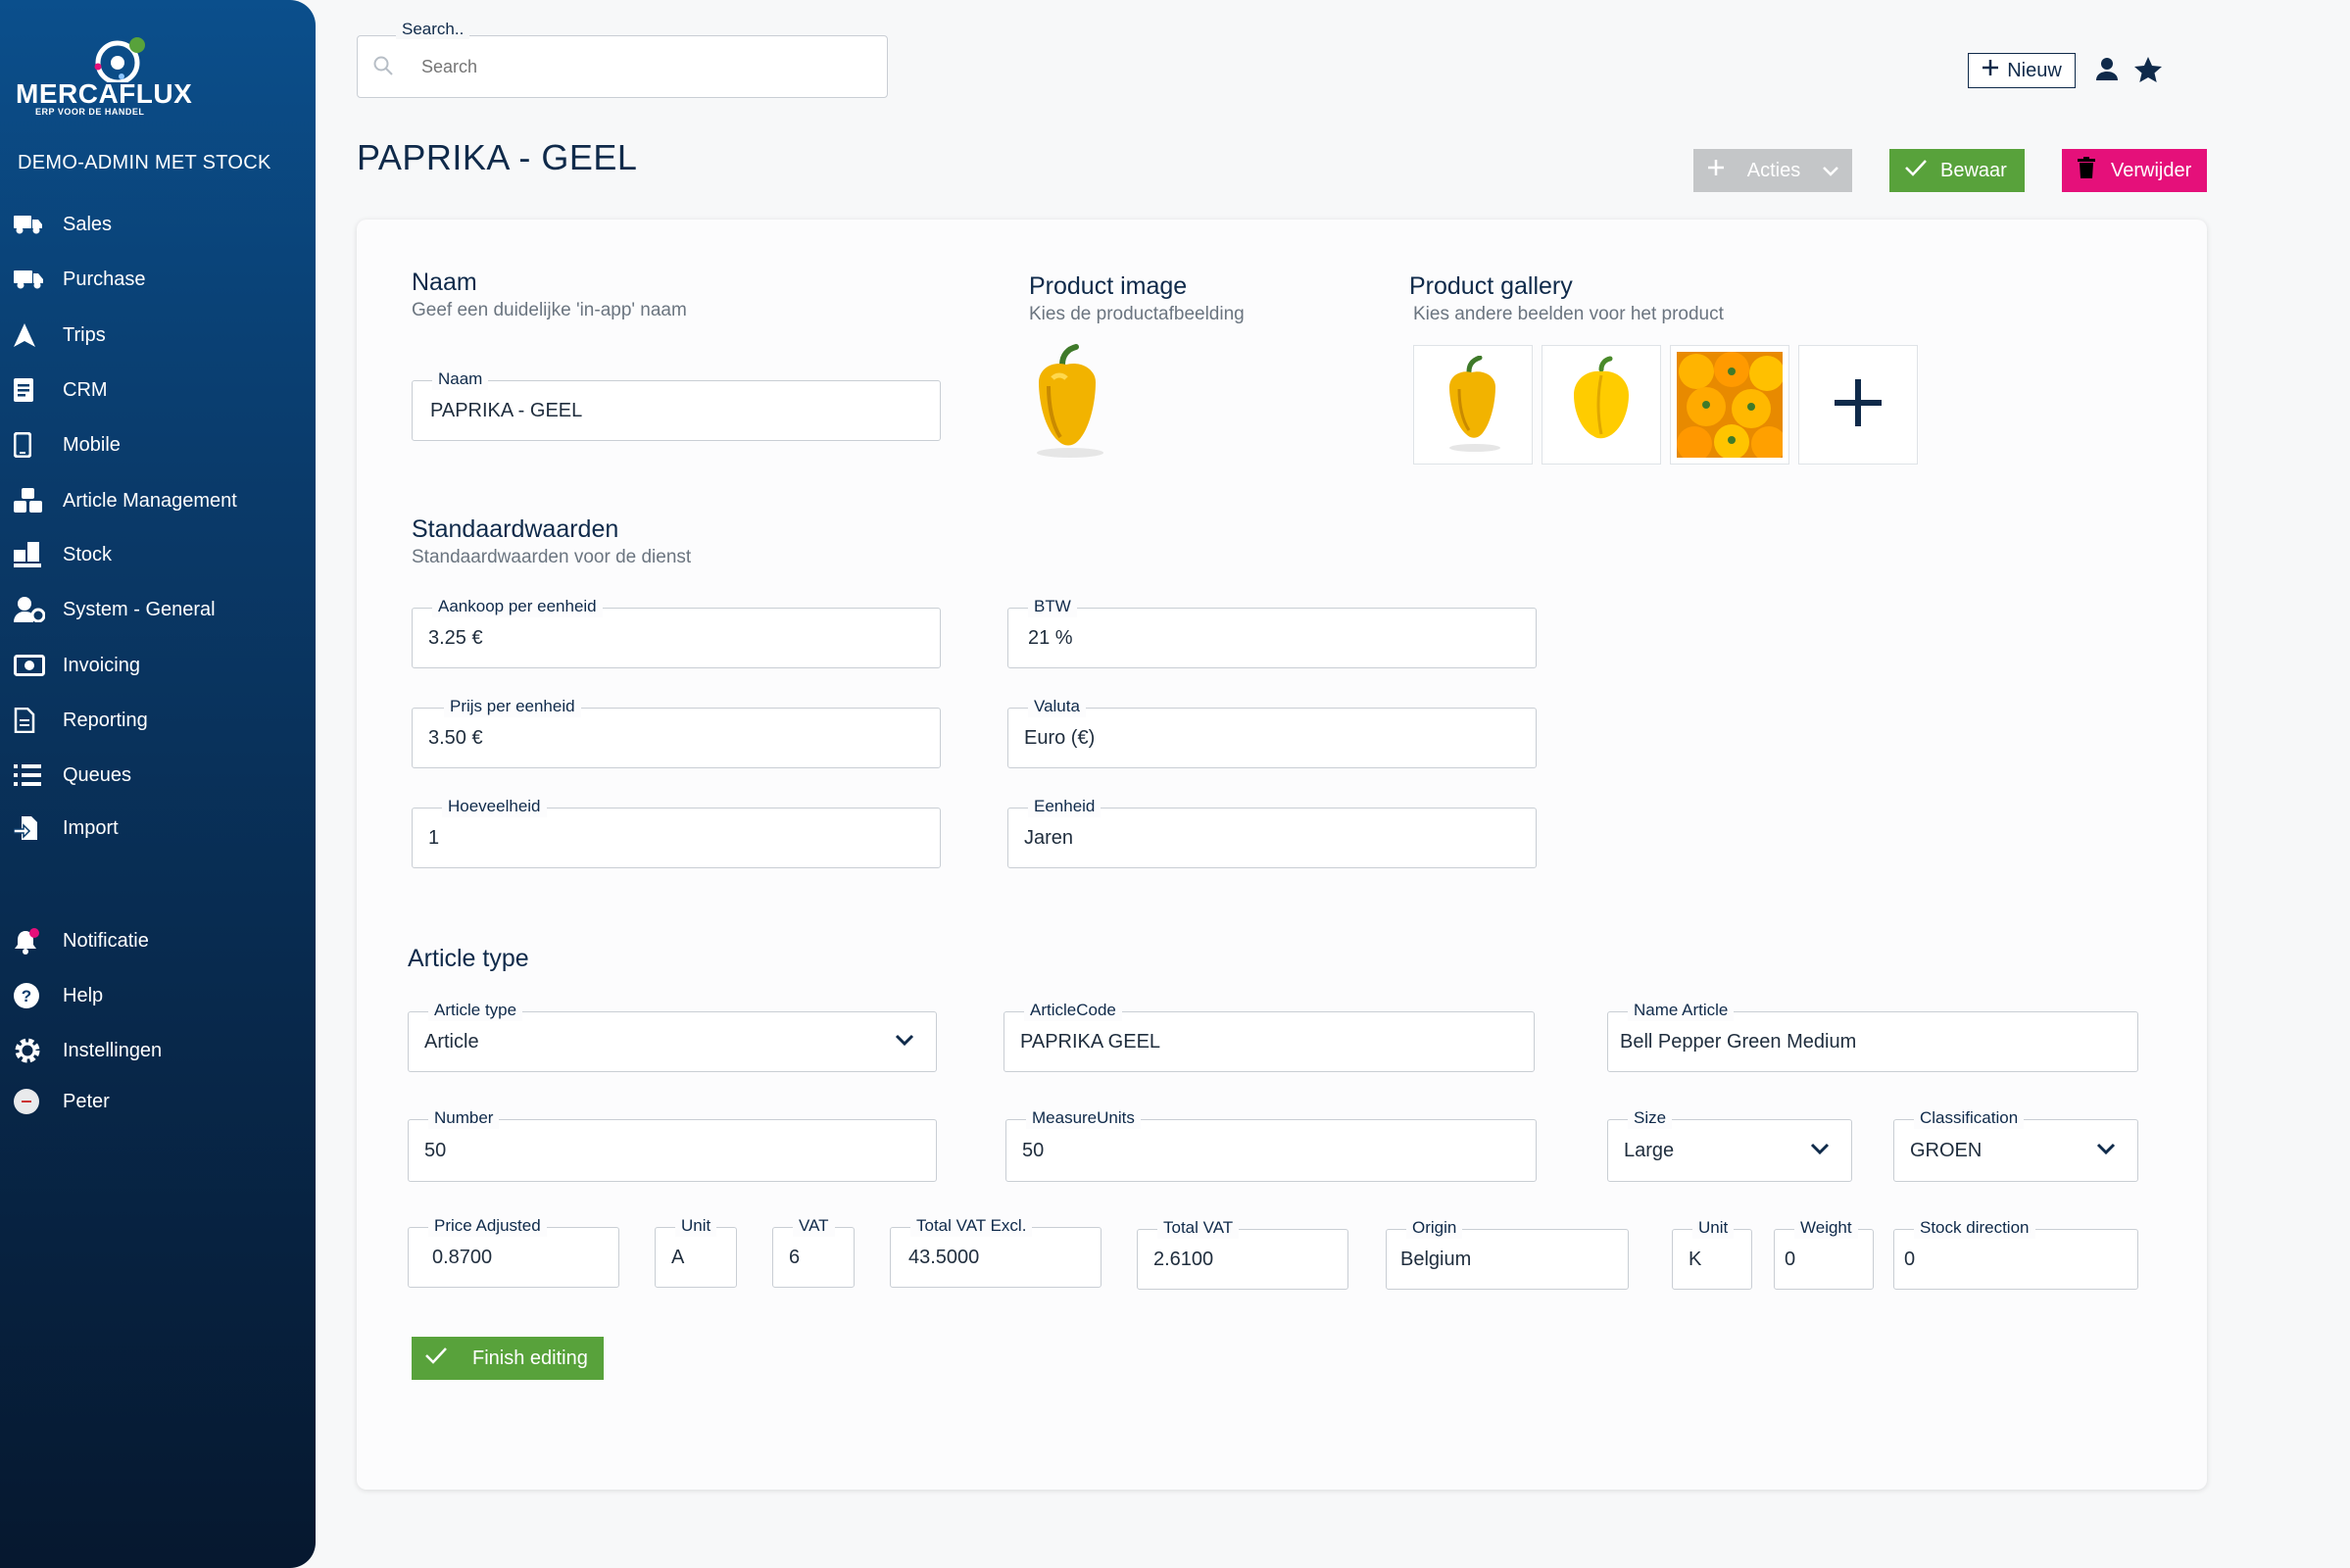 The height and width of the screenshot is (1568, 2350). I want to click on sidebar-item-purchase: Purchase, so click(80, 279).